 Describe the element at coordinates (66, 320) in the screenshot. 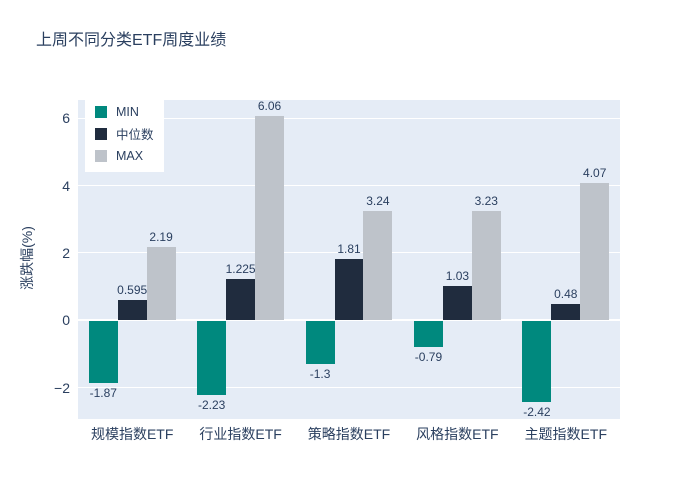

I see `y-tick-label: 0` at that location.